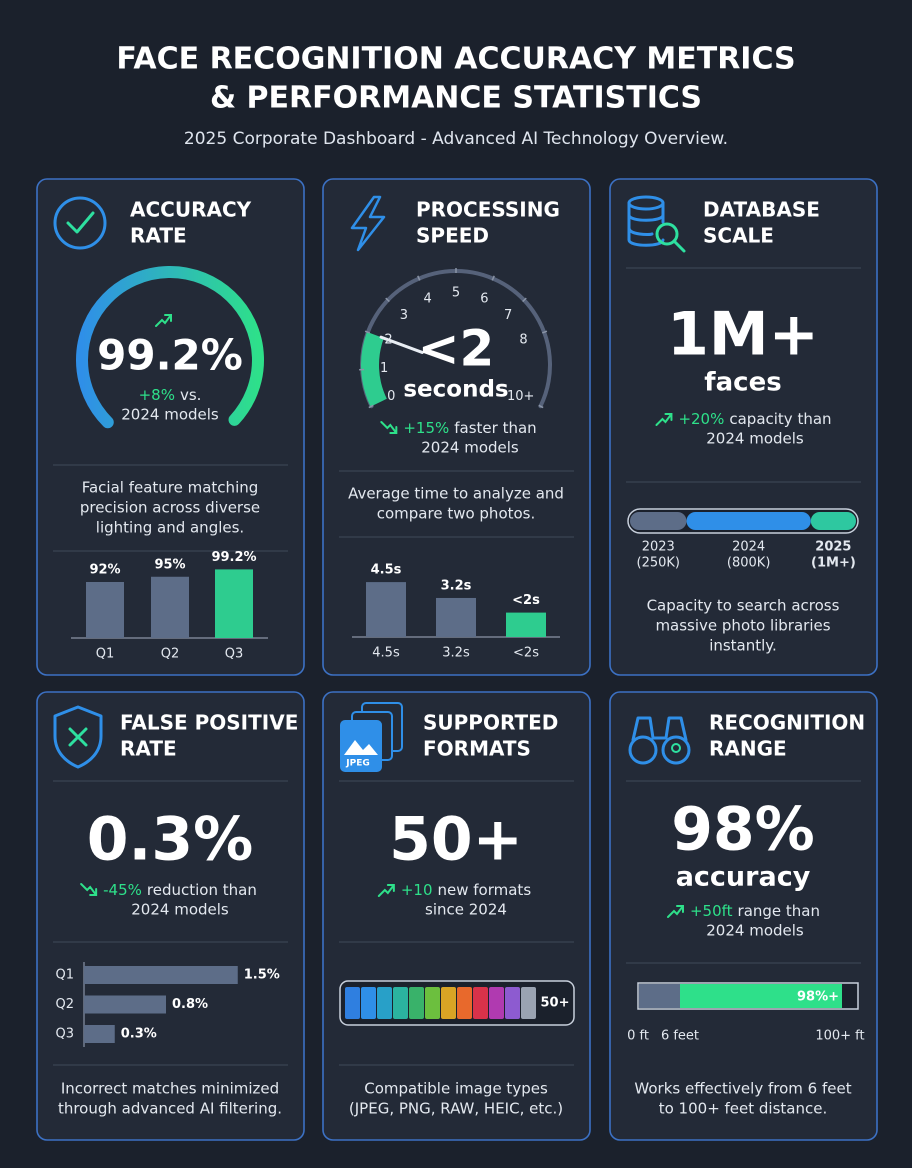 Image resolution: width=912 pixels, height=1168 pixels. What do you see at coordinates (743, 830) in the screenshot?
I see `stat: 98%` at bounding box center [743, 830].